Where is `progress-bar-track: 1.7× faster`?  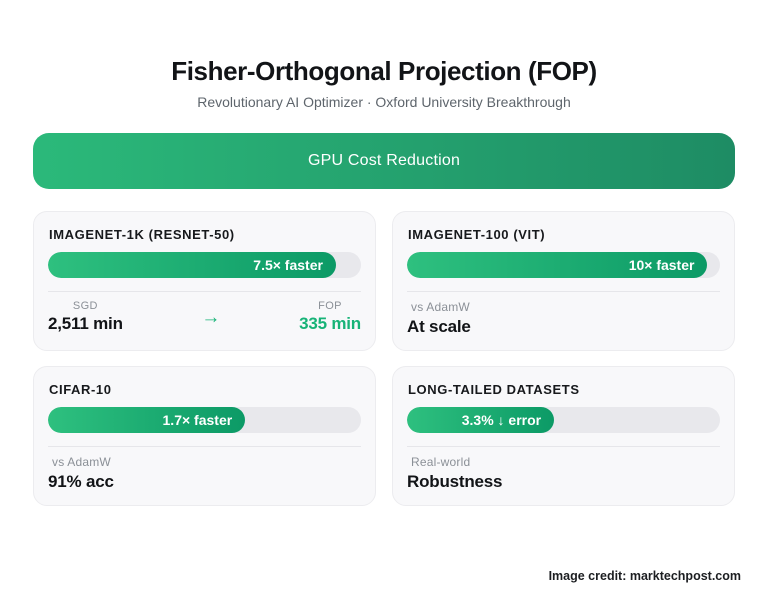
progress-bar-track: 1.7× faster is located at coordinates (204, 420).